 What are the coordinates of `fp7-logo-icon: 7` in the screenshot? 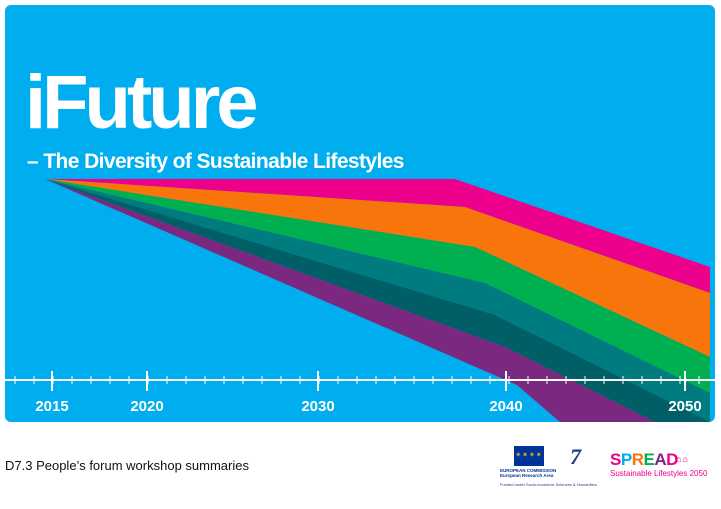 It's located at (580, 460).